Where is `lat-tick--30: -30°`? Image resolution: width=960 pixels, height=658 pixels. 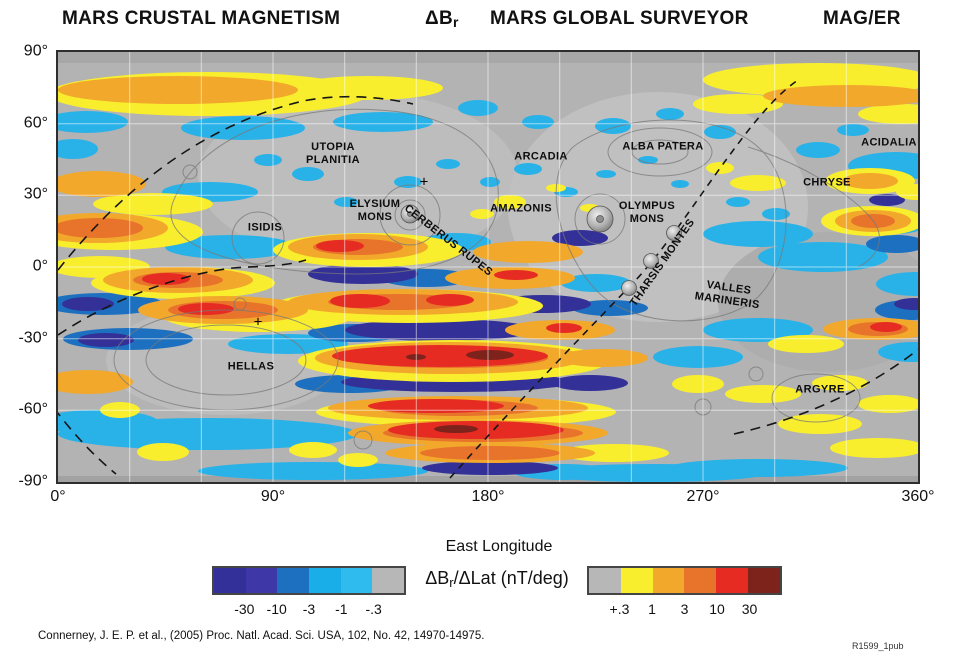 lat-tick--30: -30° is located at coordinates (33, 338).